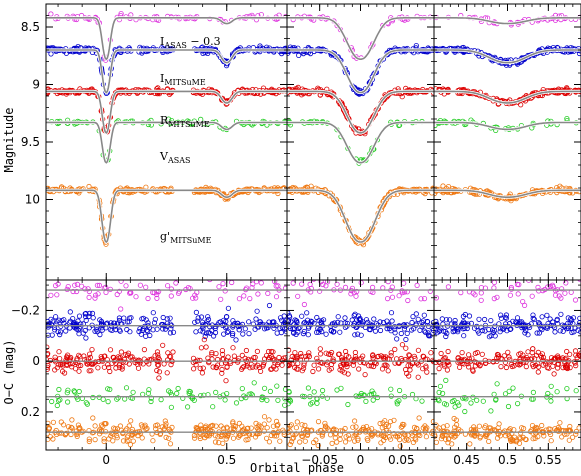 The width and height of the screenshot is (581, 476). Describe the element at coordinates (507, 97) in the screenshot. I see `model-curve` at that location.